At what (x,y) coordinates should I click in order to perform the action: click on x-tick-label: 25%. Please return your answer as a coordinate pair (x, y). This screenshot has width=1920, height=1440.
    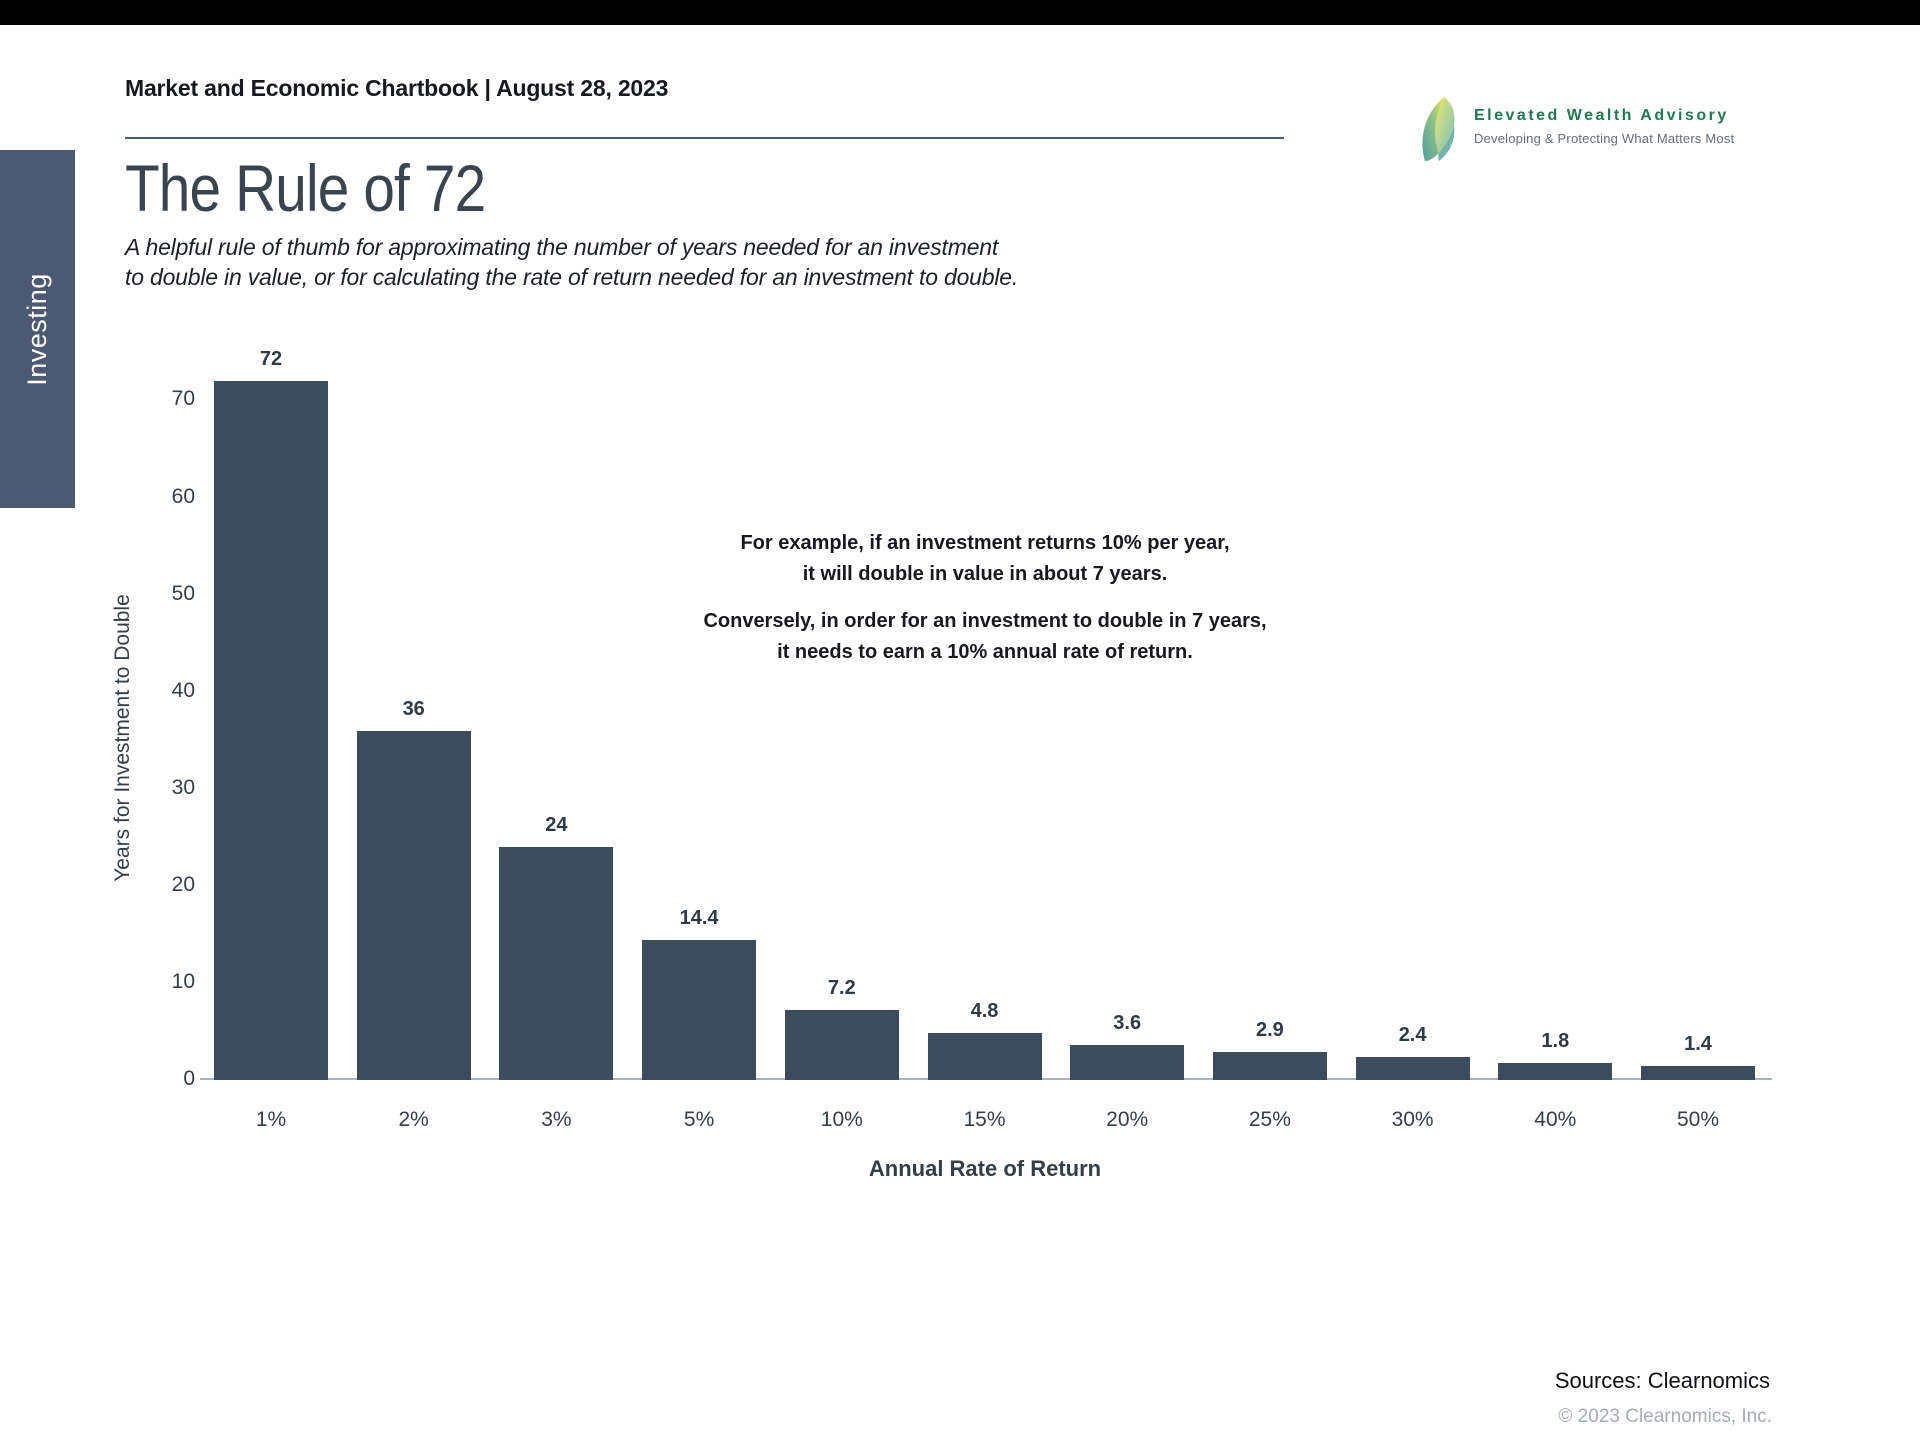
    Looking at the image, I should click on (1269, 1119).